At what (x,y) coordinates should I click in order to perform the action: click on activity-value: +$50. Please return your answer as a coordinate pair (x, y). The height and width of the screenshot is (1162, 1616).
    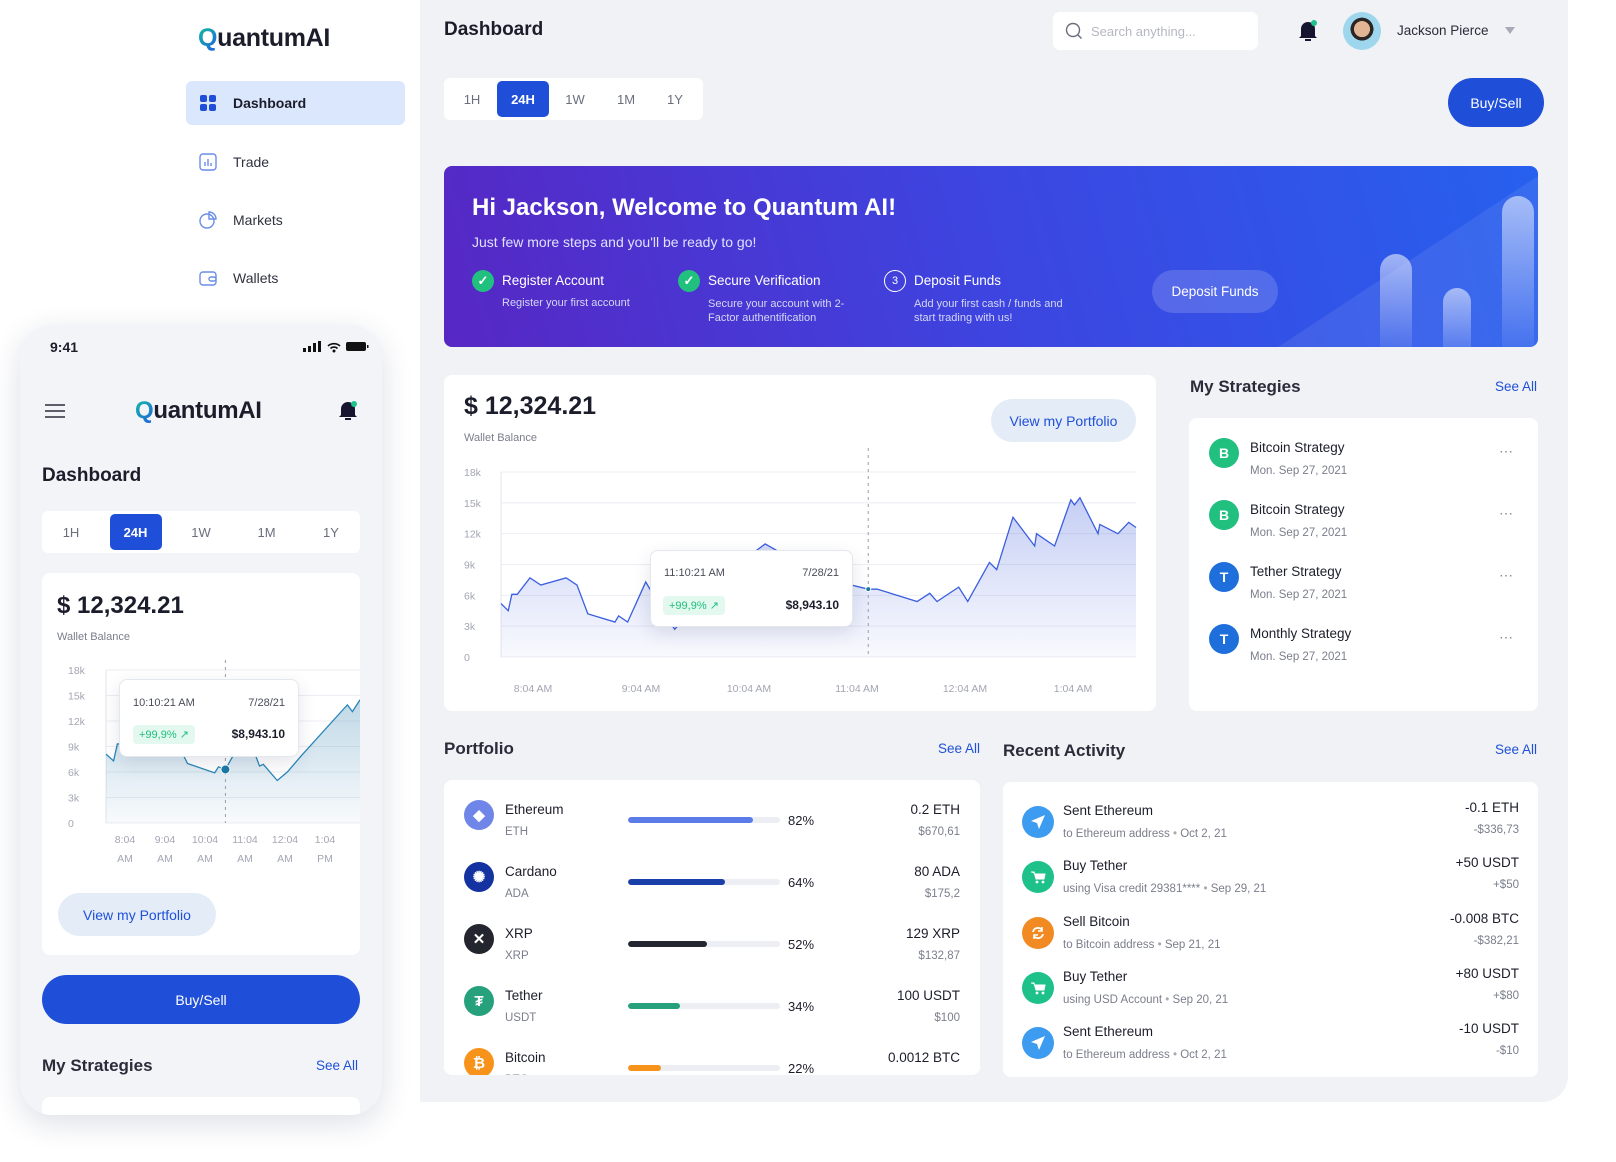
    Looking at the image, I should click on (1506, 885).